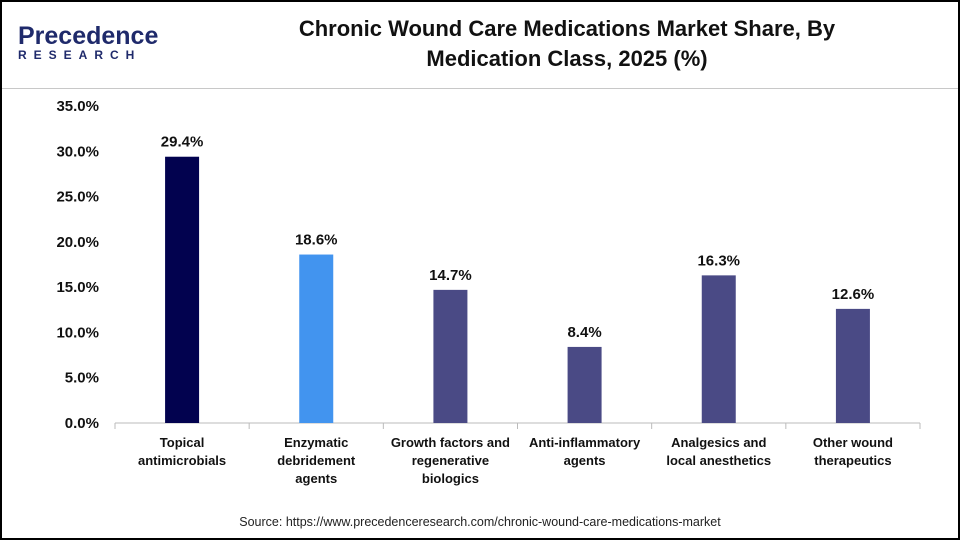 This screenshot has height=540, width=960. Describe the element at coordinates (182, 142) in the screenshot. I see `data-label: 29.4%` at that location.